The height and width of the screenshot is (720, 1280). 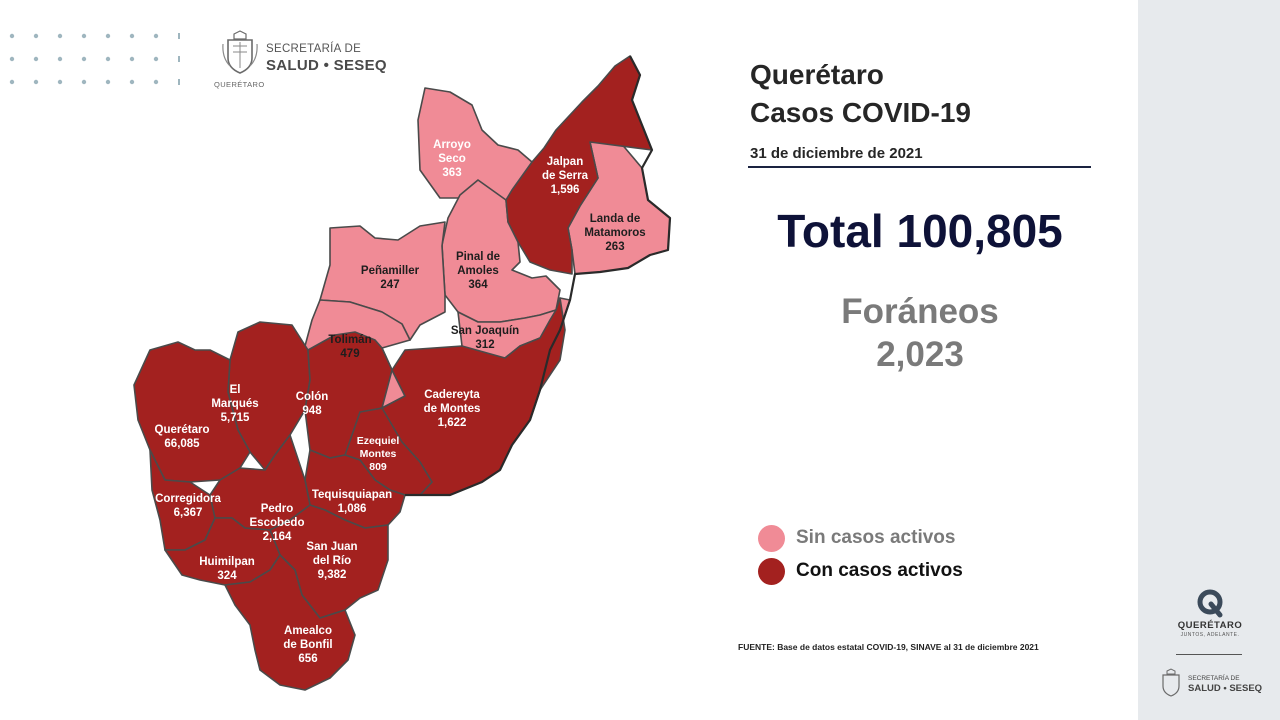 What do you see at coordinates (1171, 682) in the screenshot?
I see `coat-of-arms-small-icon` at bounding box center [1171, 682].